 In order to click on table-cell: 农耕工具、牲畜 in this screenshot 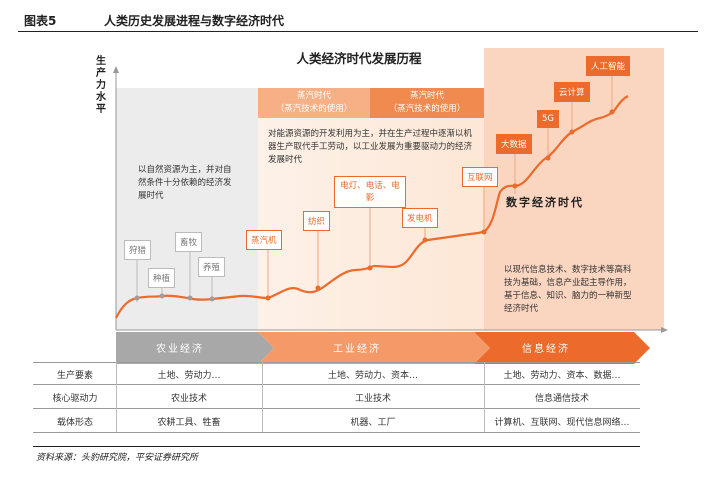, I will do `click(189, 423)`.